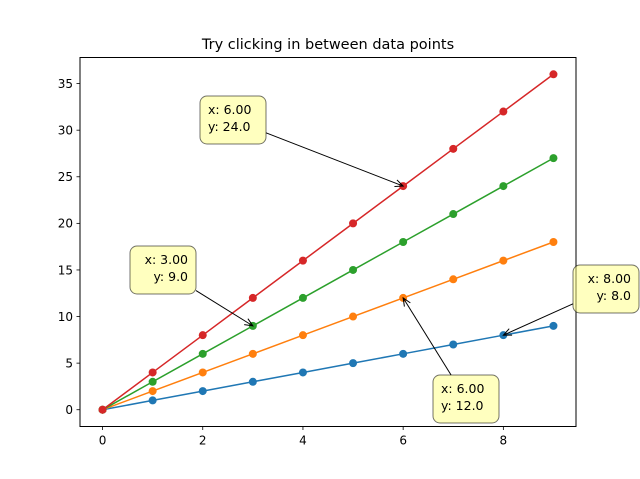 The image size is (640, 479). I want to click on annotation-label: x: 3.00, so click(166, 259).